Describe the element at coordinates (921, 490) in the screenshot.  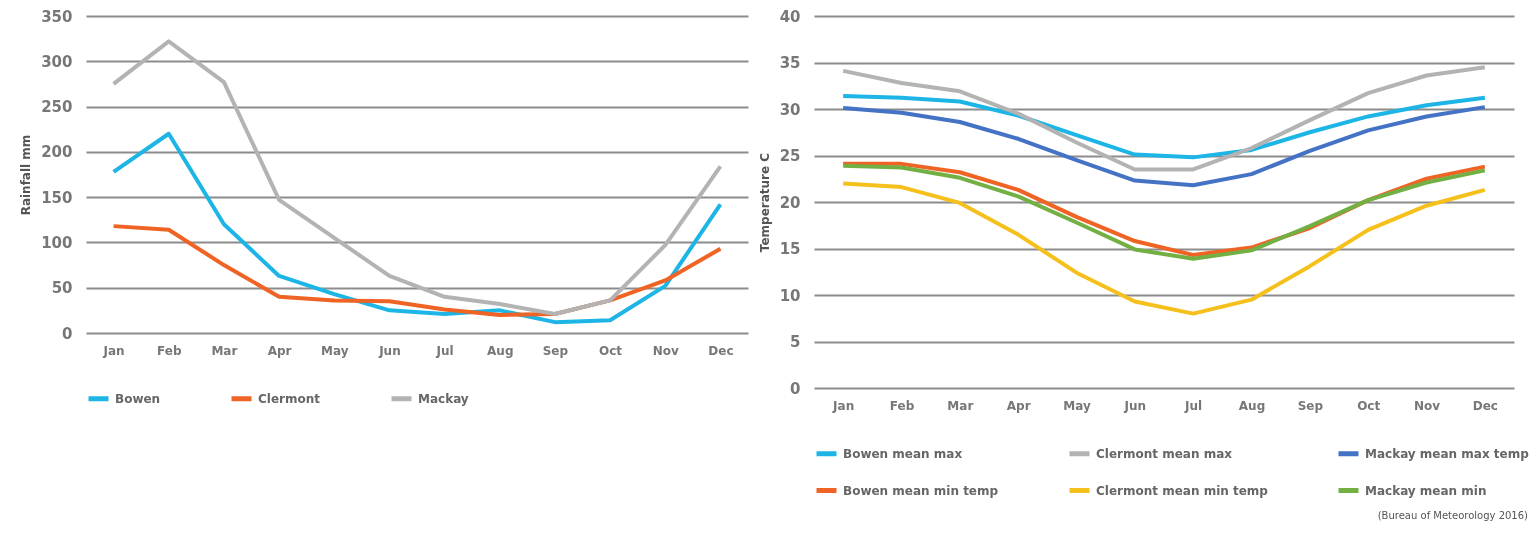
I see `legend-label: Bowen mean min temp` at that location.